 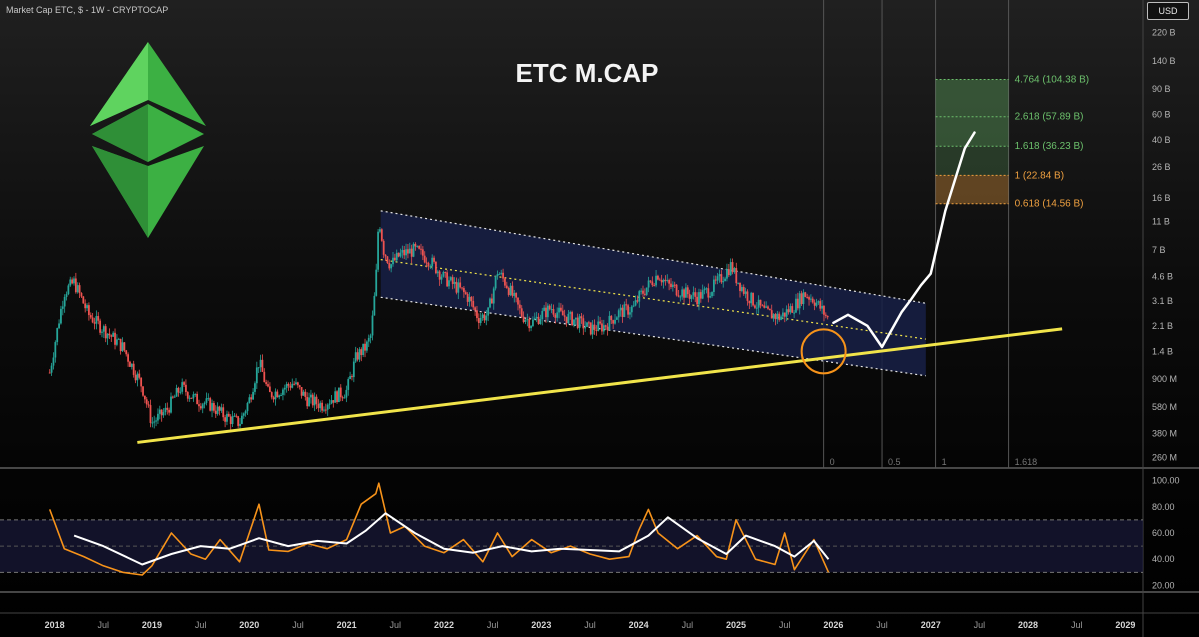 What do you see at coordinates (1168, 11) in the screenshot?
I see `currency-button: USD` at bounding box center [1168, 11].